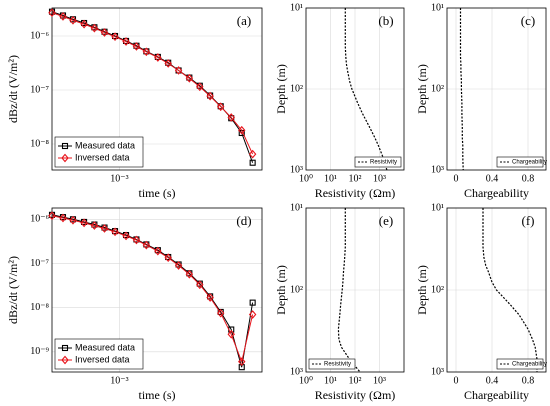 Image resolution: width=550 pixels, height=406 pixels. What do you see at coordinates (385, 20) in the screenshot?
I see `panel-label: (b)` at bounding box center [385, 20].